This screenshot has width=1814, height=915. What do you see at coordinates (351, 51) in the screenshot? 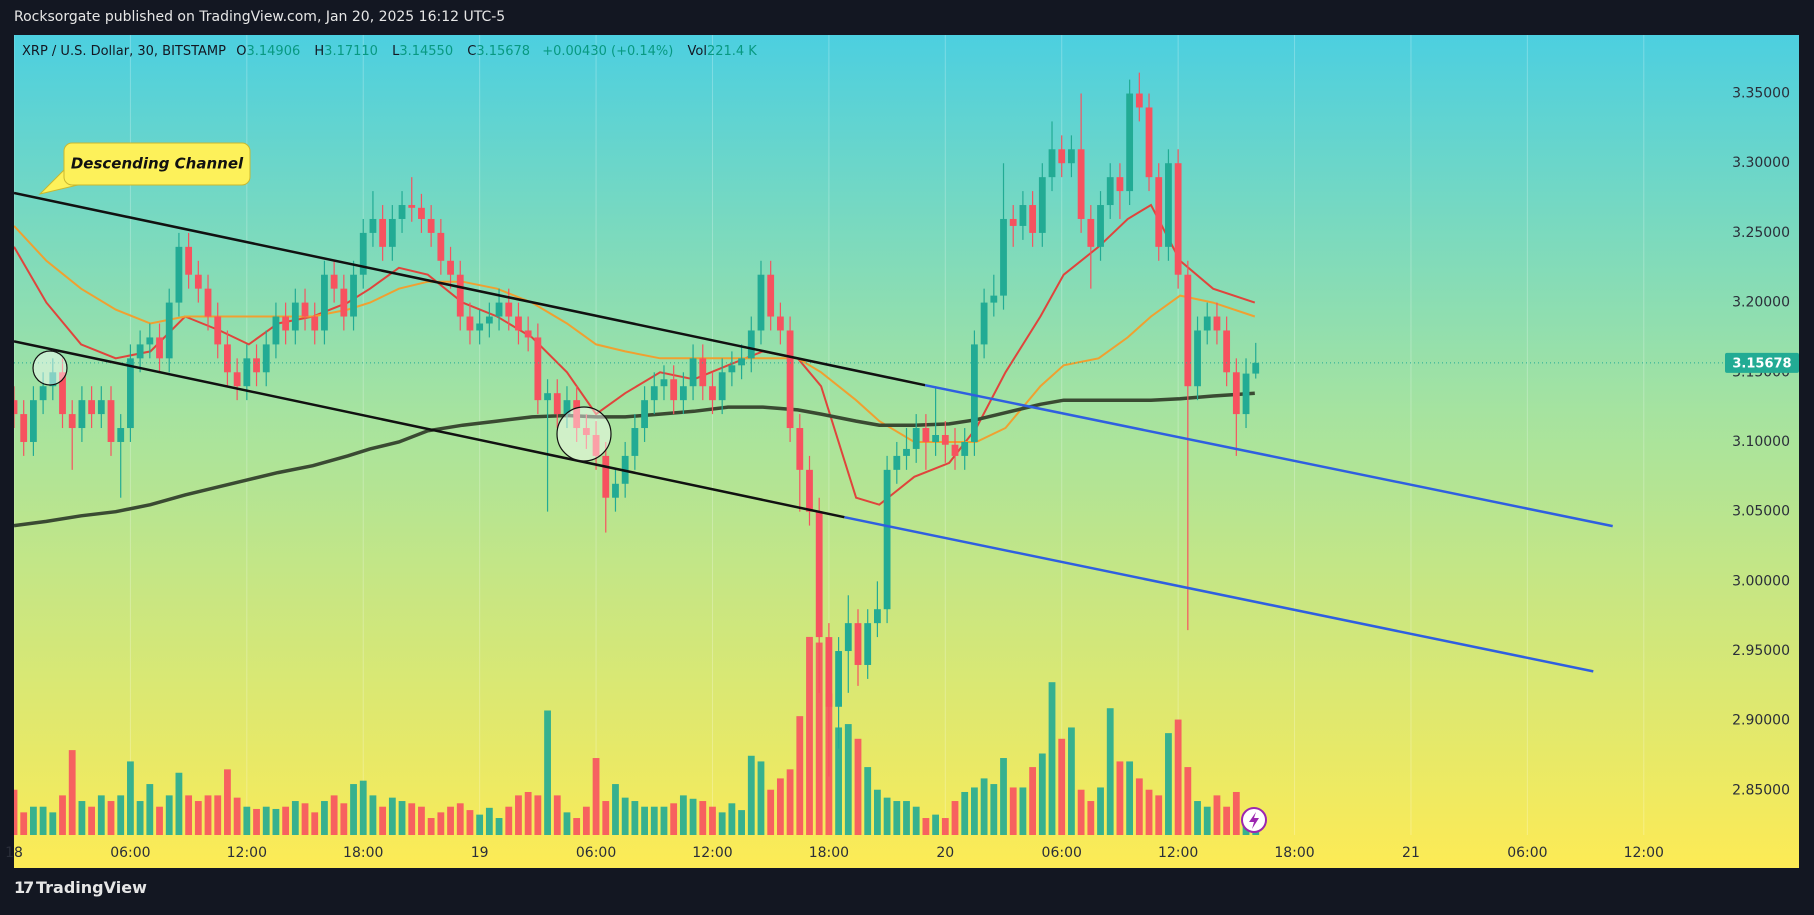
I see `ohlc-value: 3.17110` at bounding box center [351, 51].